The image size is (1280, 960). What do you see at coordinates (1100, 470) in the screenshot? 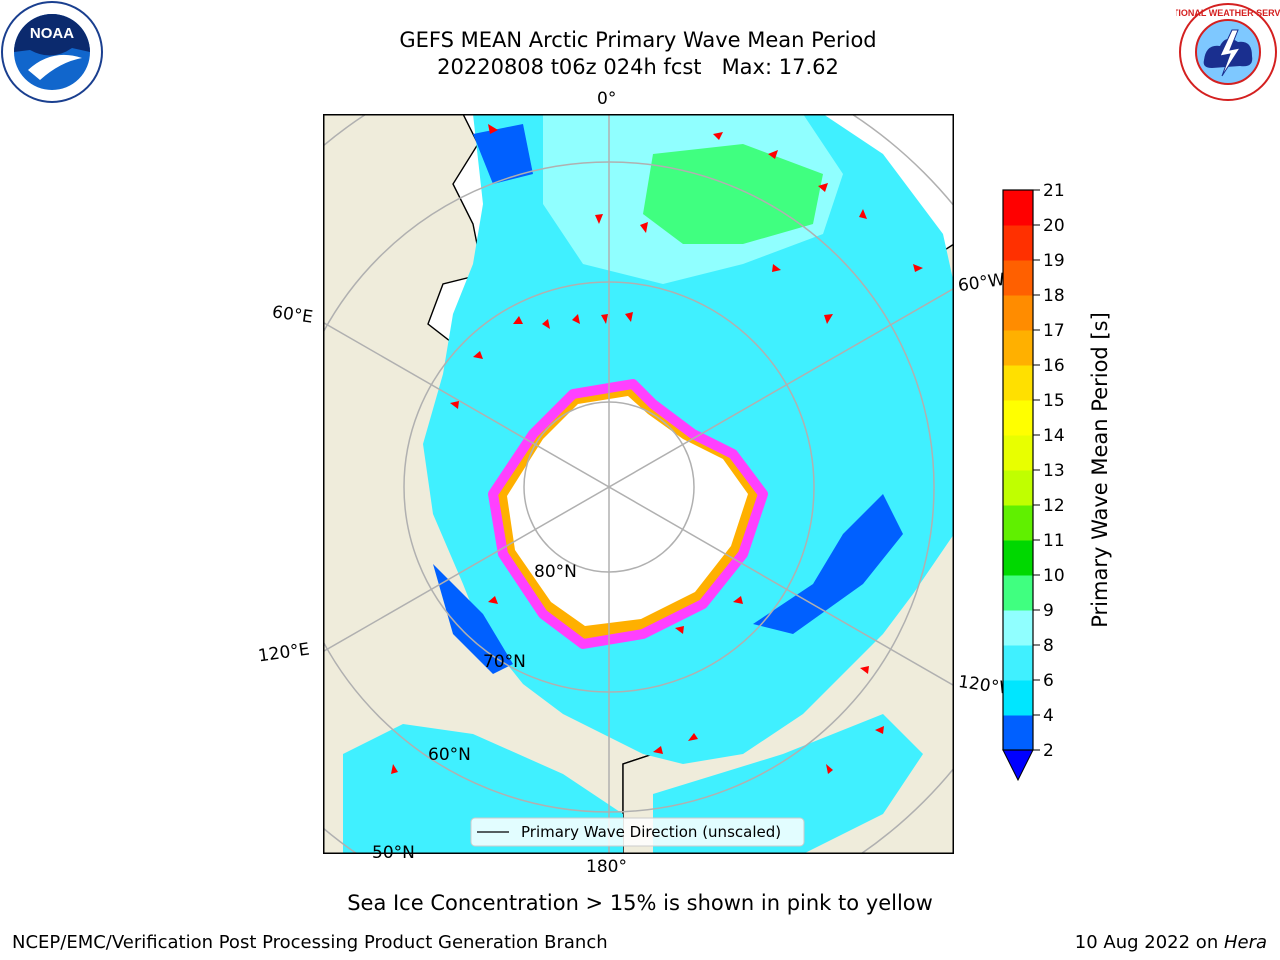
I see `colorbar-label: Primary Wave Mean Period [s]` at bounding box center [1100, 470].